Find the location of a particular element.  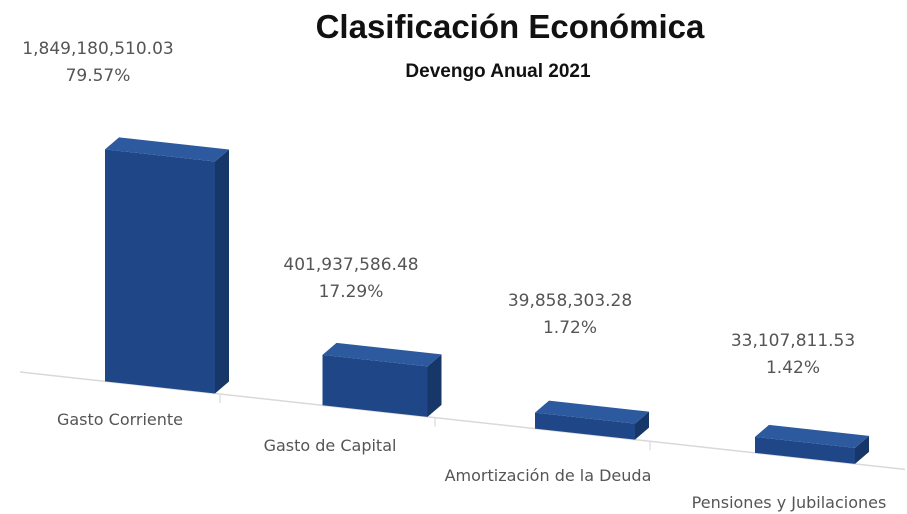

data-label-value: 39,858,303.28 is located at coordinates (570, 301).